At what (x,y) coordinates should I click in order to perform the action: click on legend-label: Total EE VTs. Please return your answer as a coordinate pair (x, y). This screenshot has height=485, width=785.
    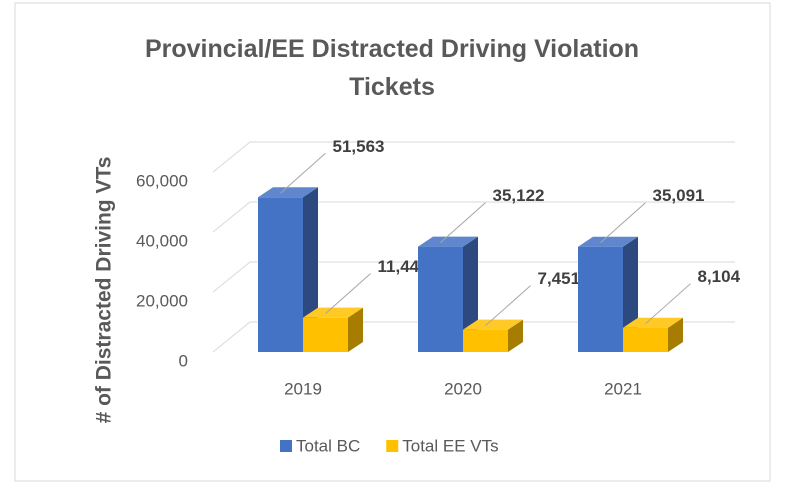
    Looking at the image, I should click on (450, 445).